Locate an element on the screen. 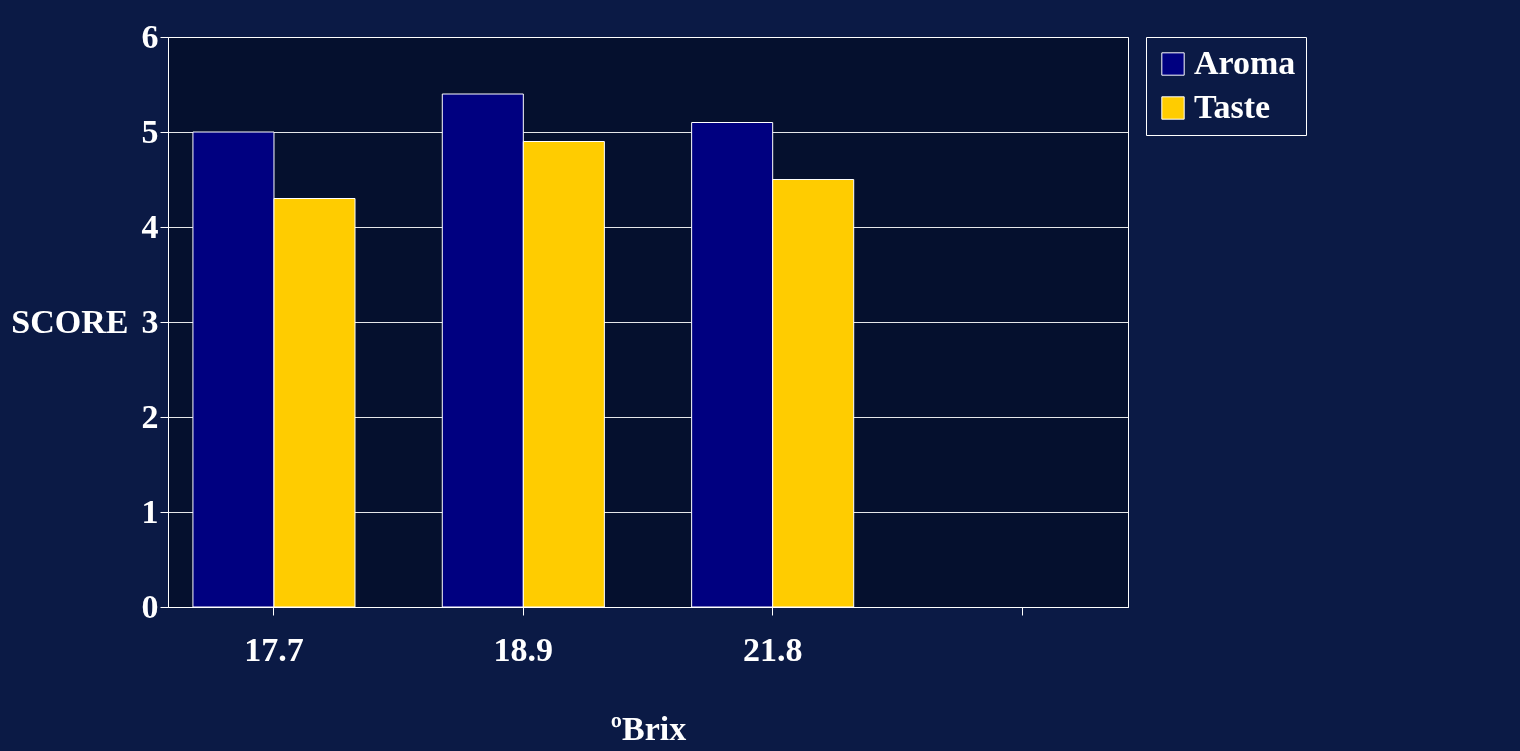  y-tick-label: 0 is located at coordinates (150, 606).